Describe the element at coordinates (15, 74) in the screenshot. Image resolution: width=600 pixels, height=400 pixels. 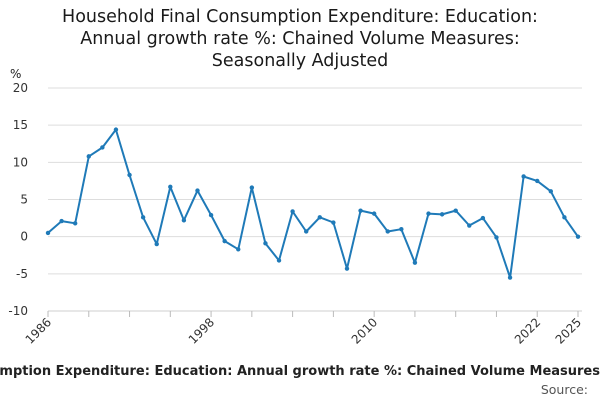
I see `y-axis-label: %` at that location.